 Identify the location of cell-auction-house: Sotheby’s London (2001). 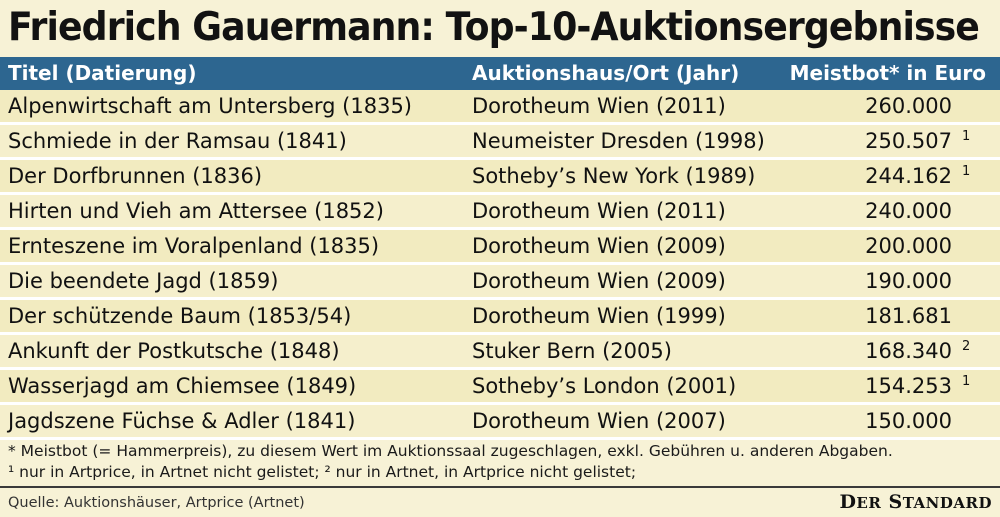
(604, 386).